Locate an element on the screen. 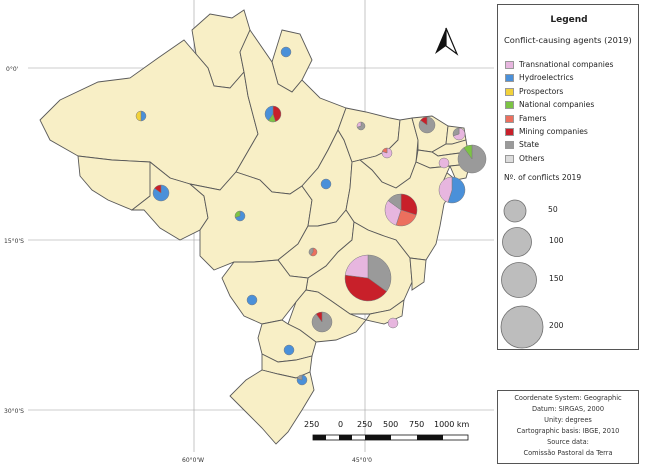  size-label-150: 150 is located at coordinates (556, 278).